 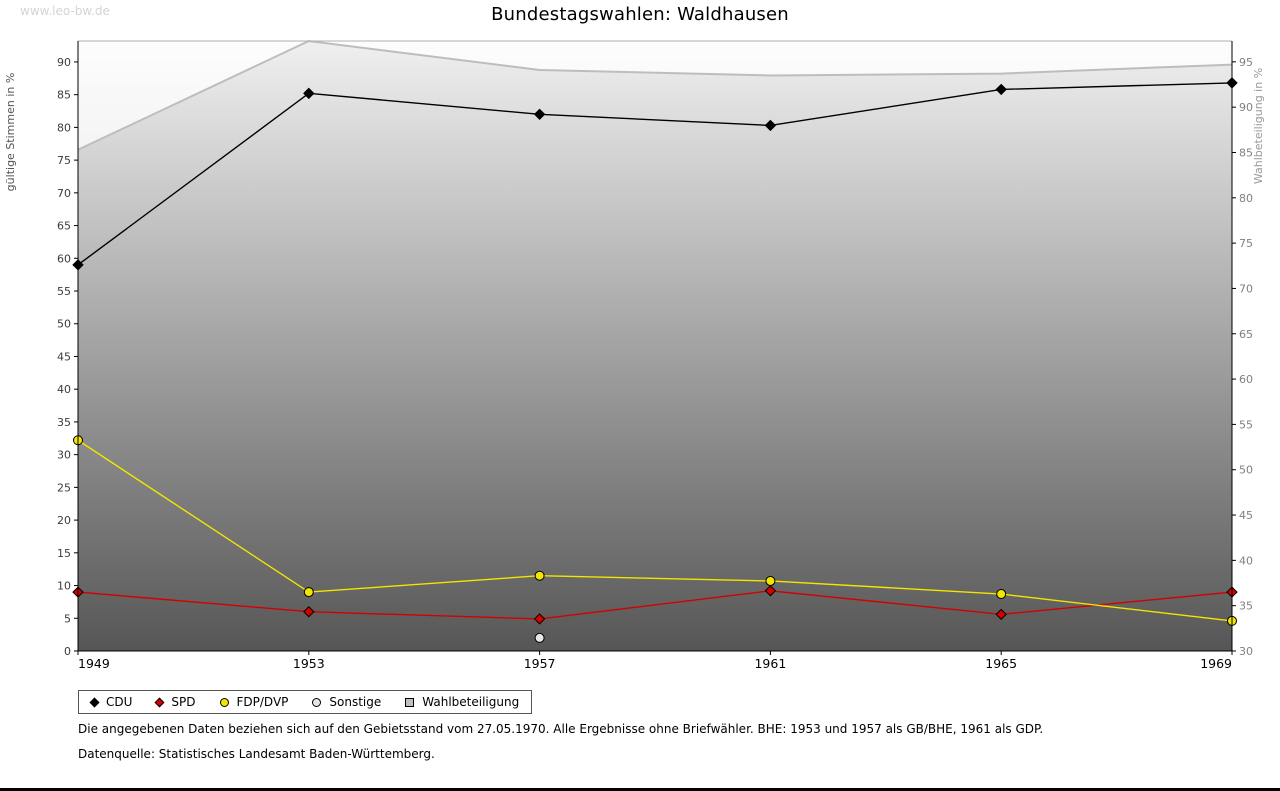 What do you see at coordinates (1216, 663) in the screenshot?
I see `x-tick-label: 1969` at bounding box center [1216, 663].